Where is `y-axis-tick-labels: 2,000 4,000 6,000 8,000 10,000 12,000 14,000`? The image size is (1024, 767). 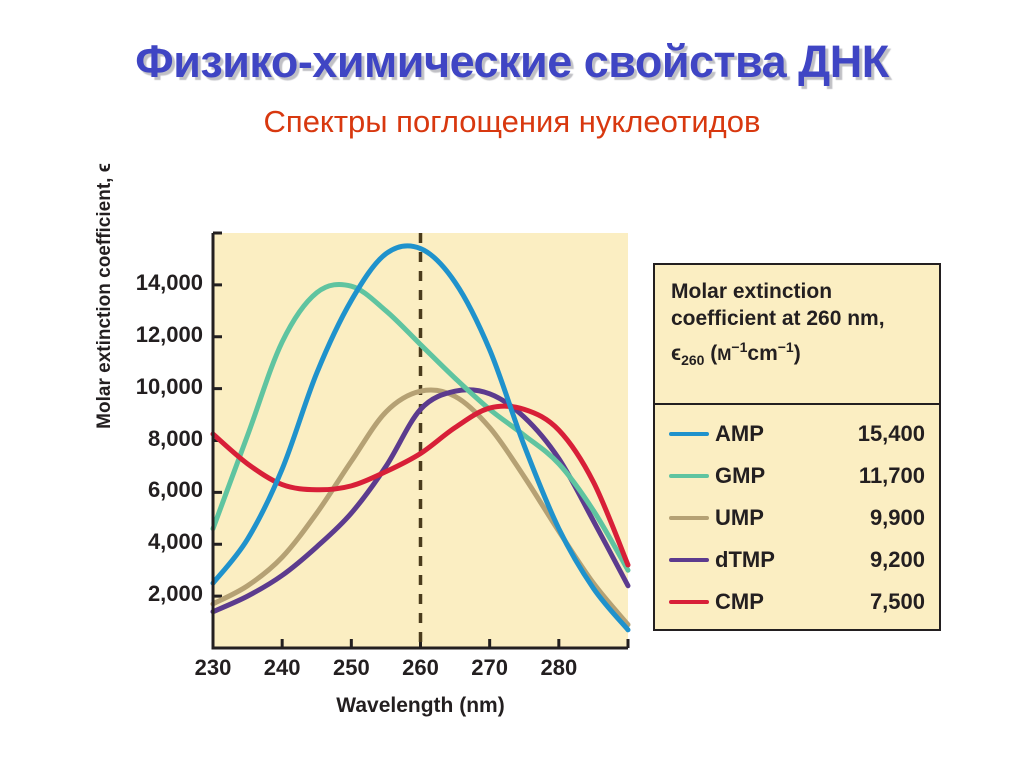 y-axis-tick-labels: 2,000 4,000 6,000 8,000 10,000 12,000 14,000 is located at coordinates (144, 383).